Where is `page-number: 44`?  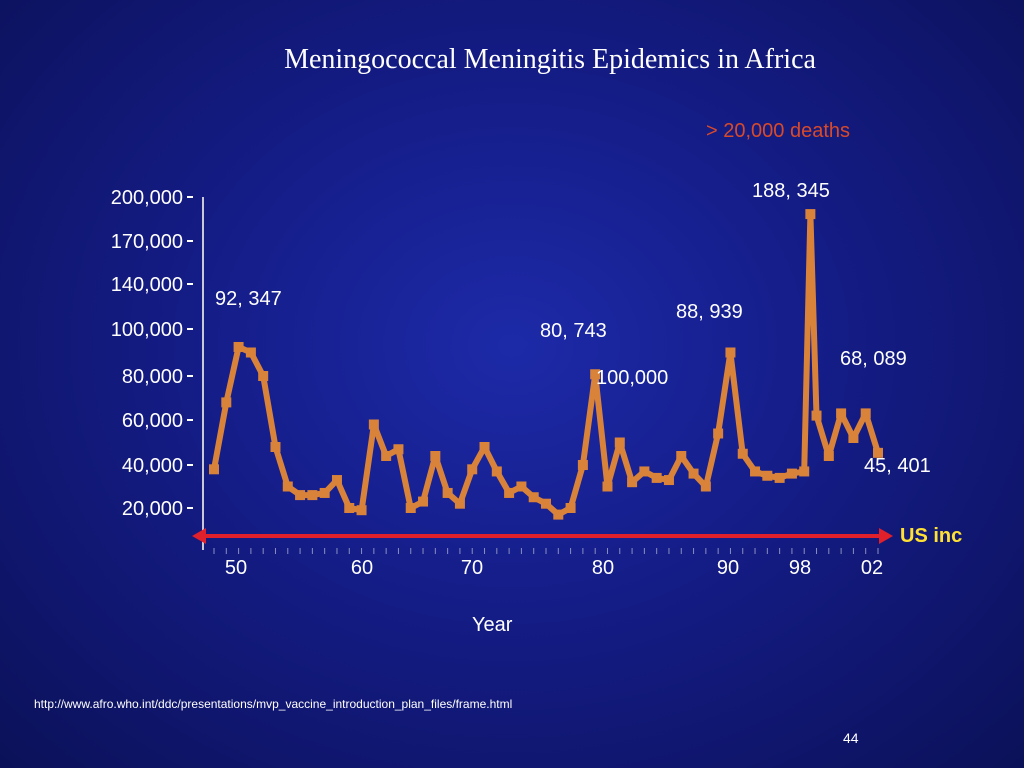
page-number: 44 is located at coordinates (851, 738).